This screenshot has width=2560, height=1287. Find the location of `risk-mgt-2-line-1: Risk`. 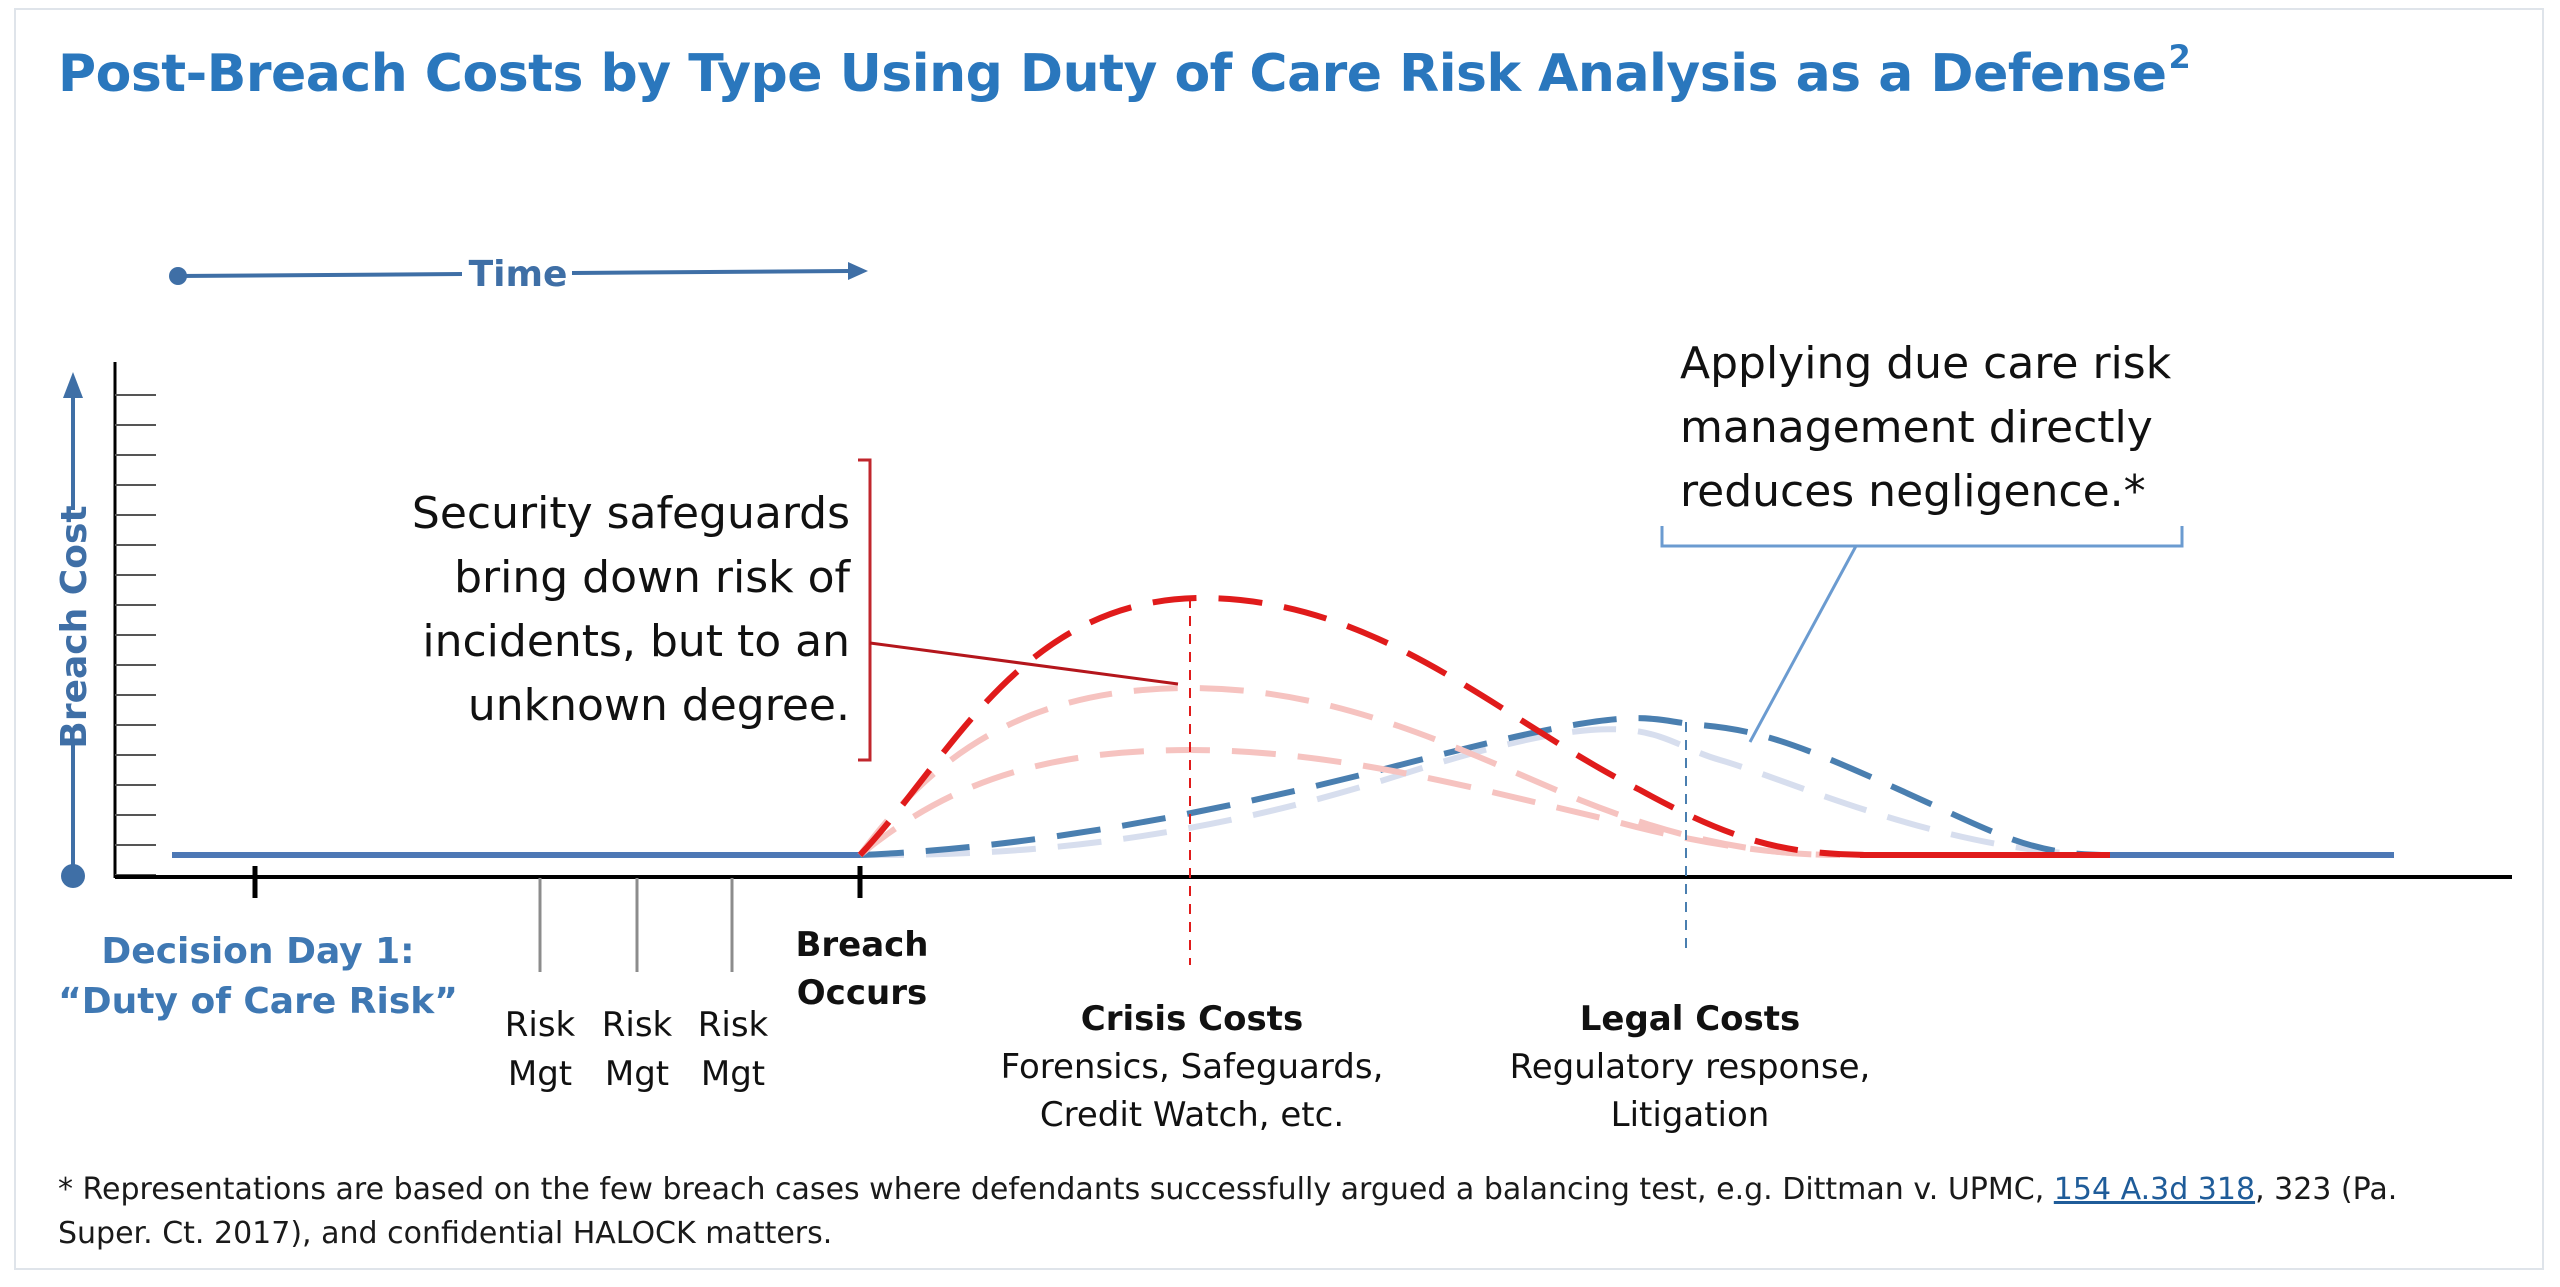

risk-mgt-2-line-1: Risk is located at coordinates (637, 1025).